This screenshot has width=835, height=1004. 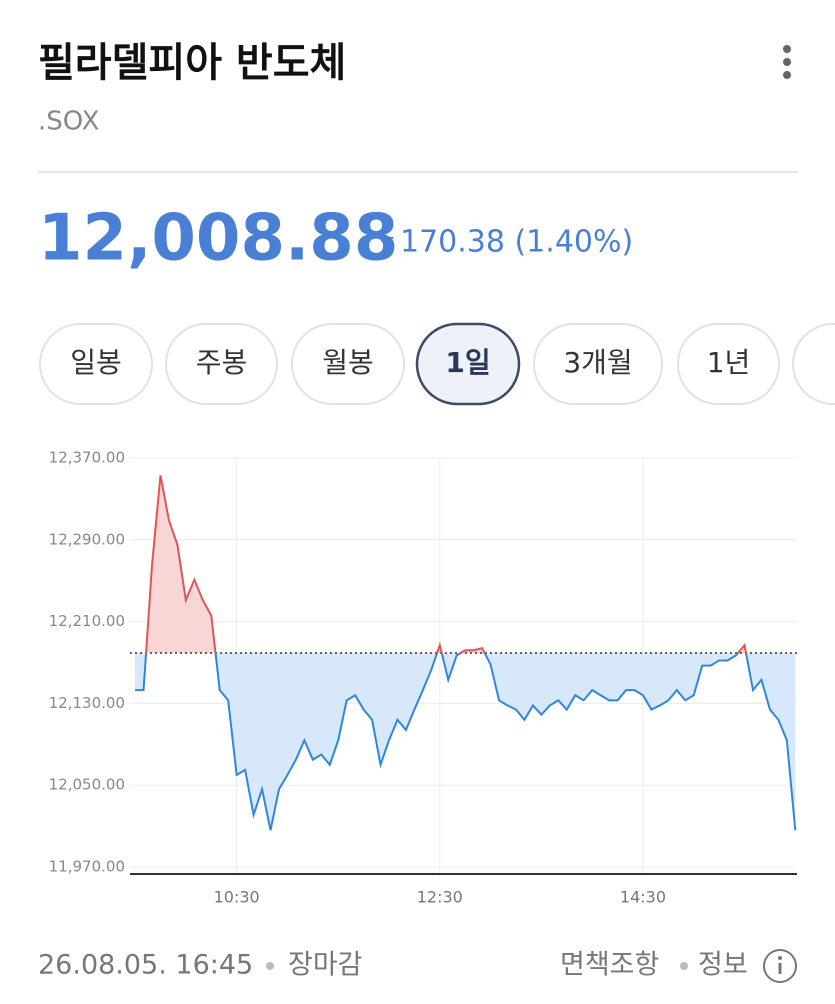 I want to click on tab: 1년, so click(x=728, y=364).